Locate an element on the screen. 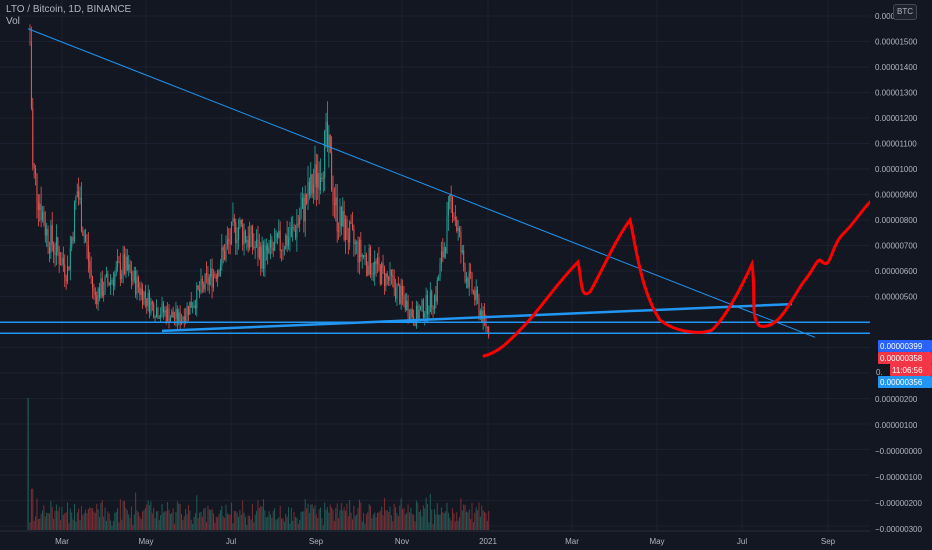  price-tick-label: 0.00001200 is located at coordinates (896, 118).